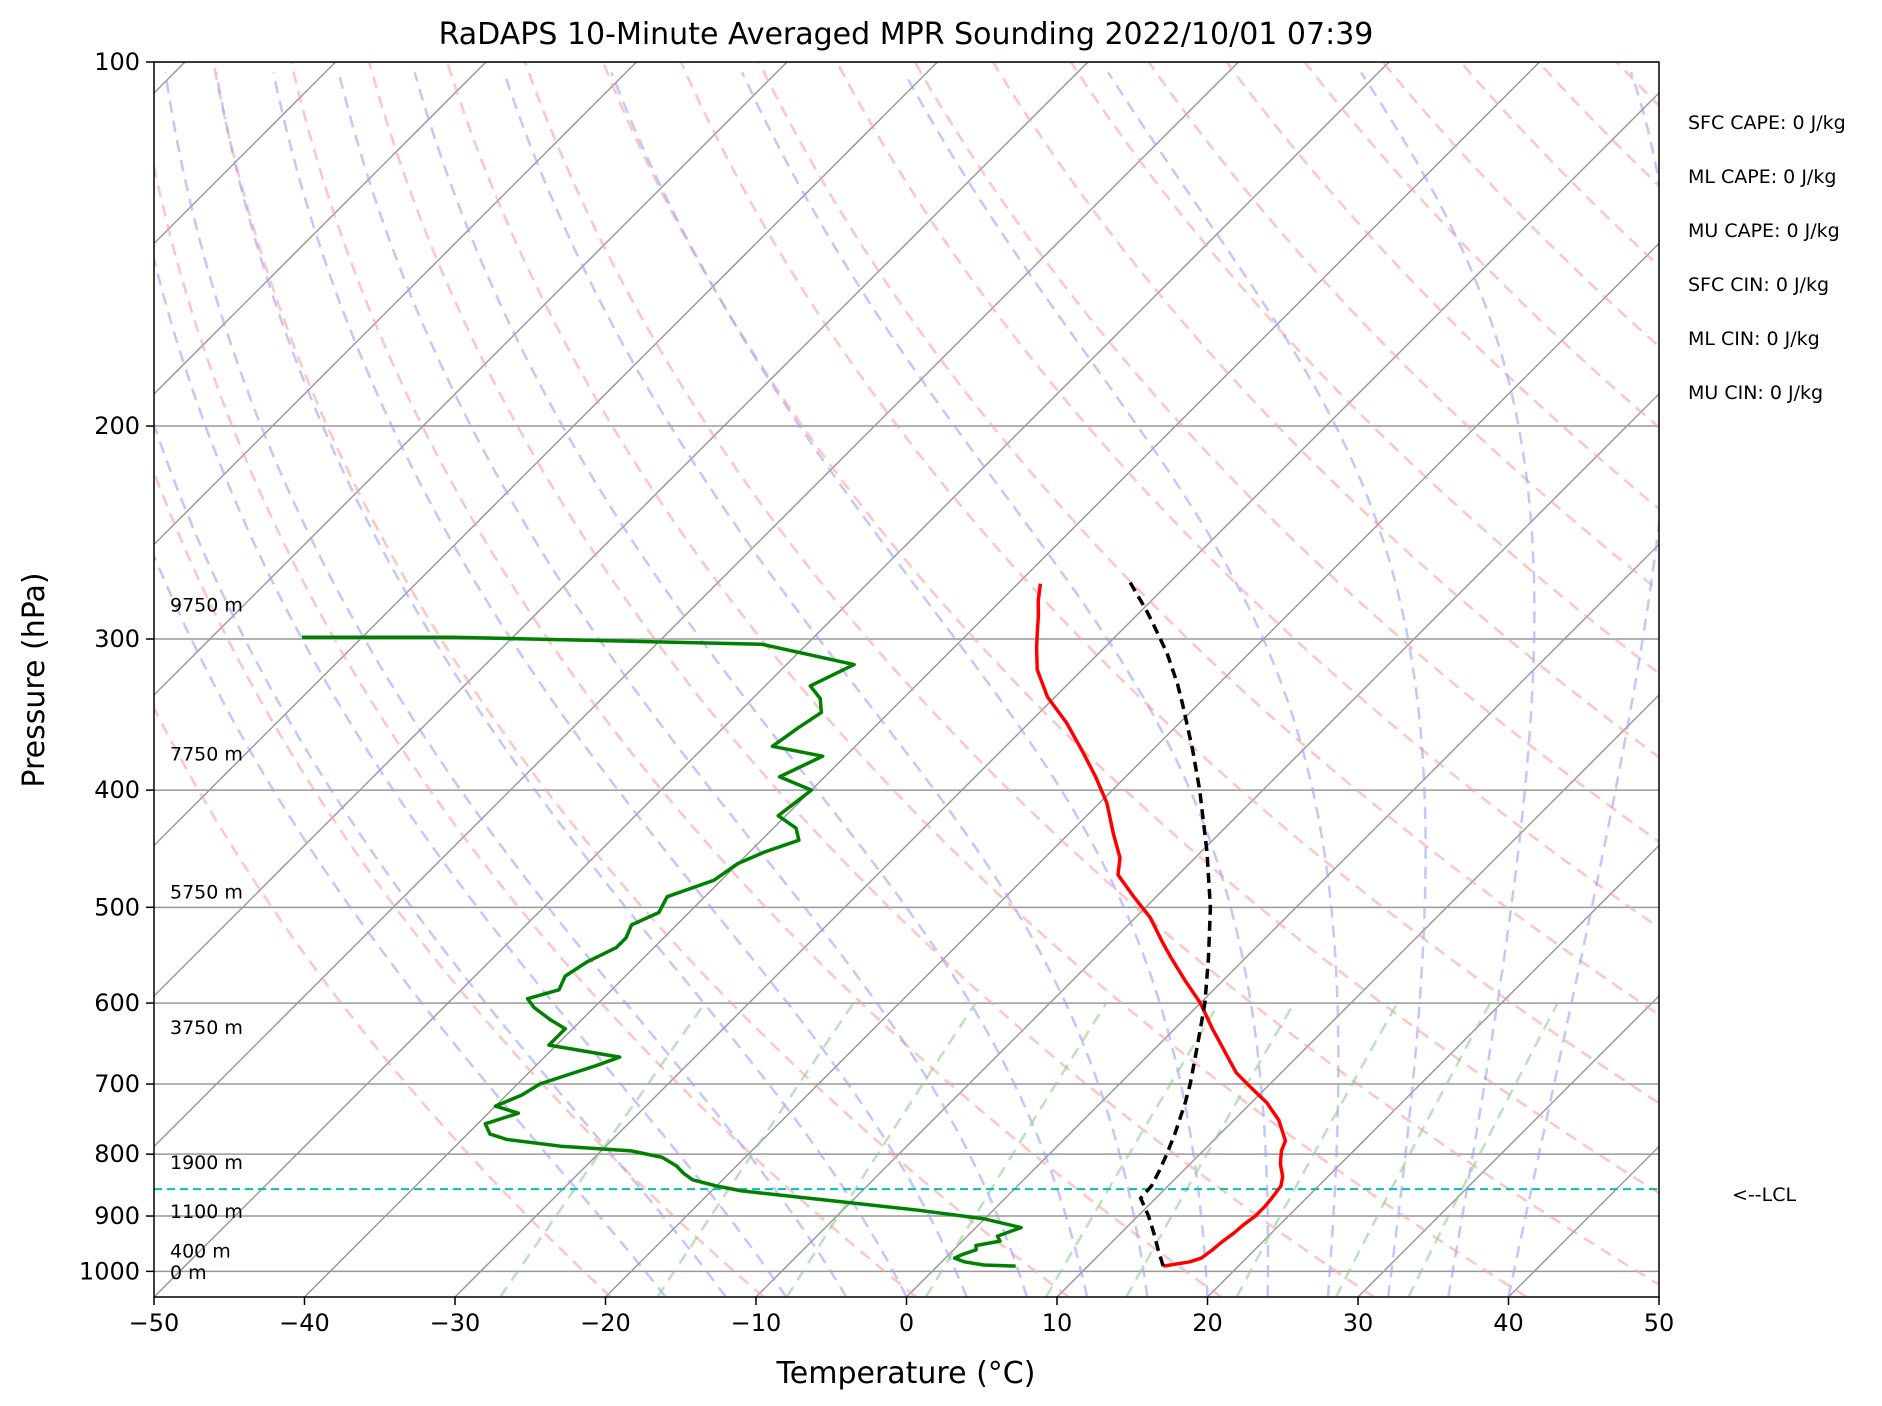 This screenshot has height=1406, width=1882. I want to click on stat-line: SFC CIN: 0 J/kg, so click(1758, 285).